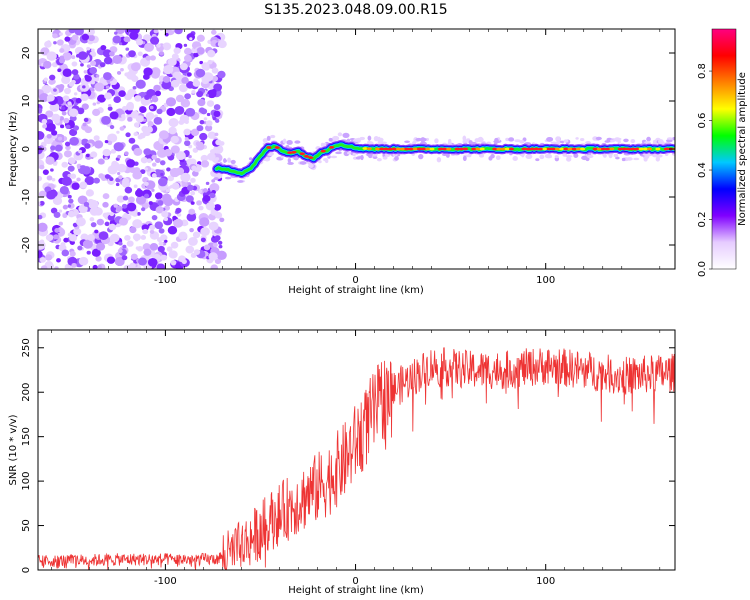 This screenshot has height=600, width=750. I want to click on colorbar-tick-label: 0.6, so click(702, 121).